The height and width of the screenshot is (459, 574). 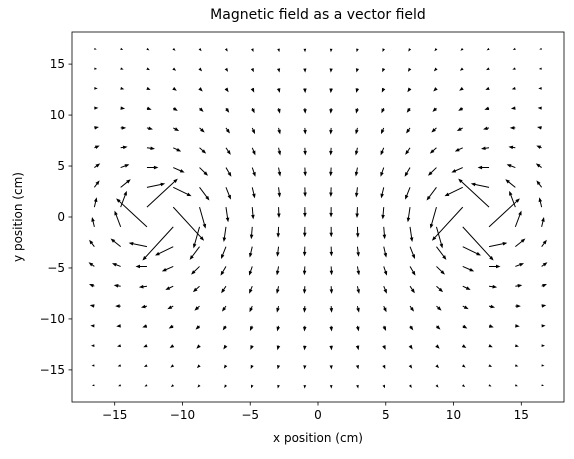 What do you see at coordinates (114, 415) in the screenshot?
I see `x-tick-label: −15` at bounding box center [114, 415].